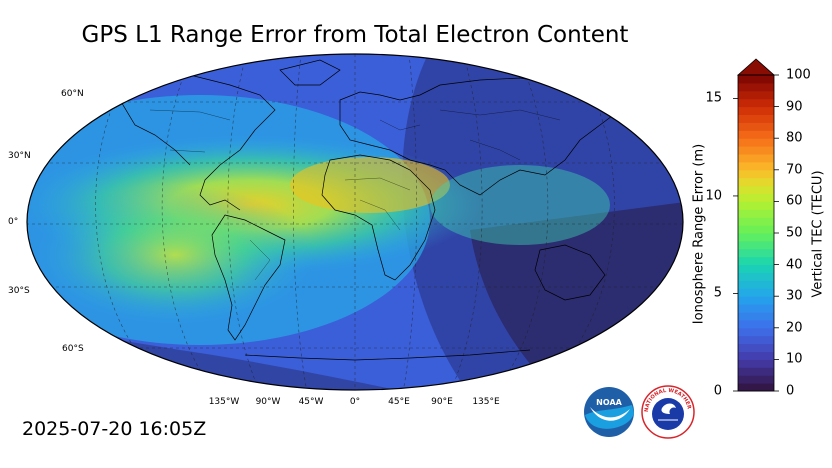 The width and height of the screenshot is (832, 468). What do you see at coordinates (72, 94) in the screenshot?
I see `lat-label-60n: 60°N` at bounding box center [72, 94].